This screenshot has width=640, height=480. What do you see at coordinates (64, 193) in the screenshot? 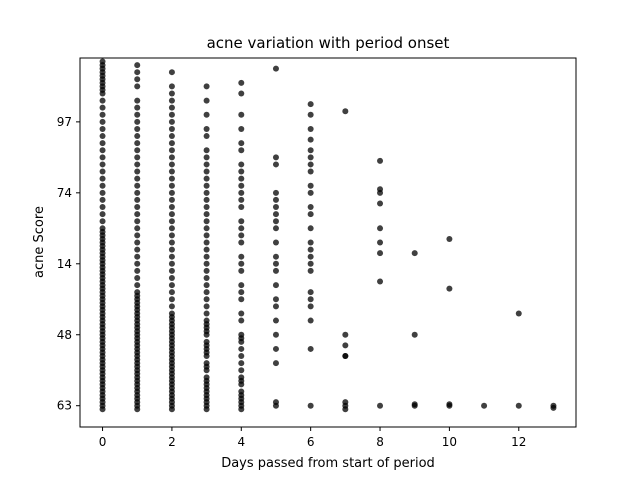
I see `y-tick-label: 74` at bounding box center [64, 193].